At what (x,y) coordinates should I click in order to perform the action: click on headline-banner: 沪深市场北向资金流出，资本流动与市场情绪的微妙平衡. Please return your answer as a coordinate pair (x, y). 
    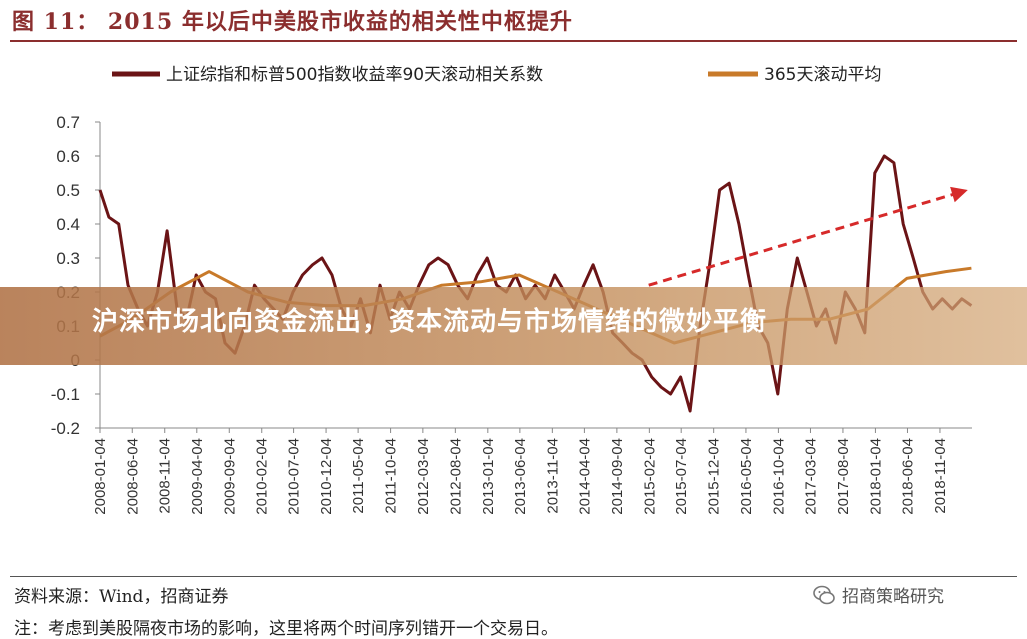
    Looking at the image, I should click on (513, 326).